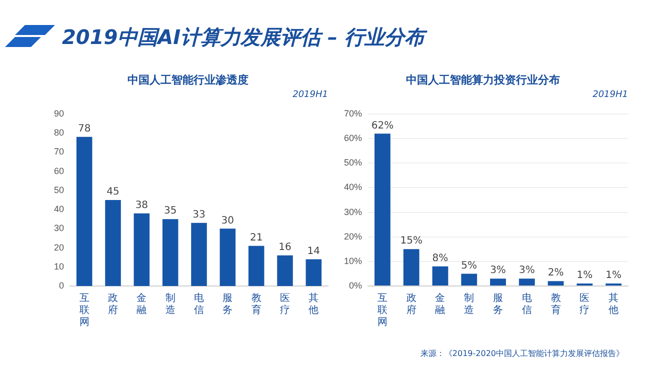 This screenshot has height=374, width=654. Describe the element at coordinates (355, 285) in the screenshot. I see `y-tick-label: 0%` at that location.